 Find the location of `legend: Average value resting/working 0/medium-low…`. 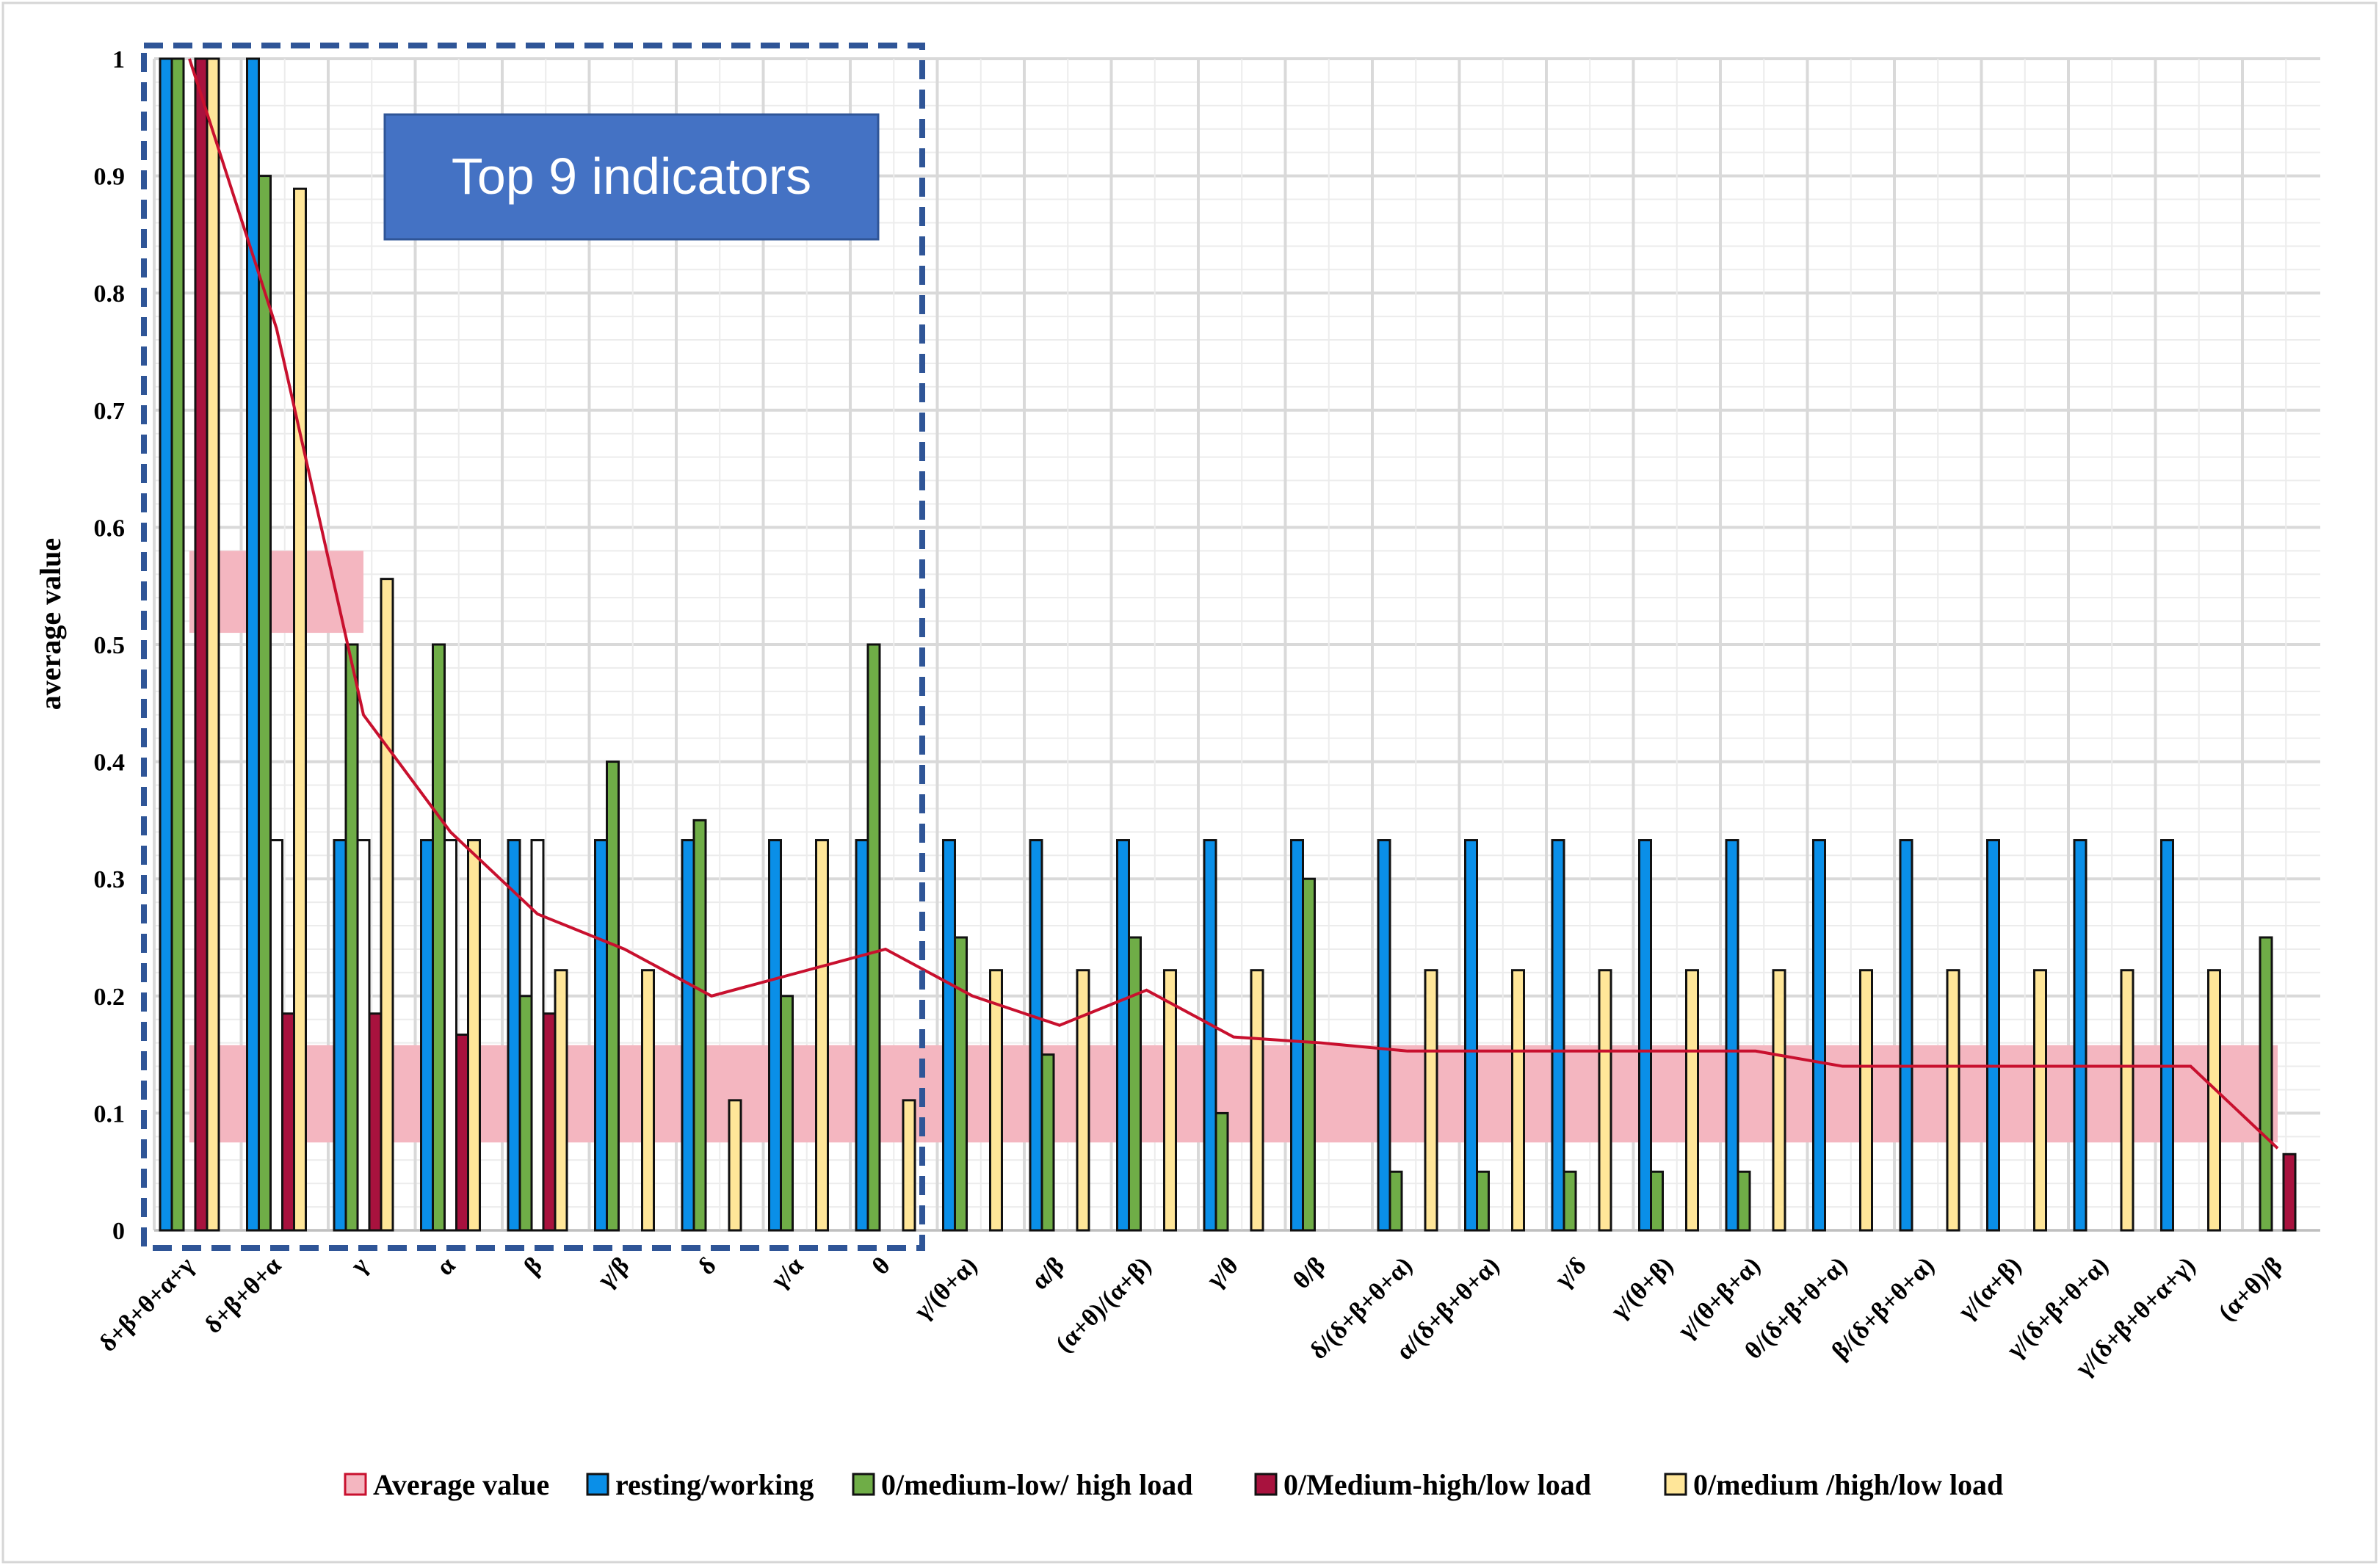

legend: Average value resting/working 0/medium-low… is located at coordinates (1173, 1484).